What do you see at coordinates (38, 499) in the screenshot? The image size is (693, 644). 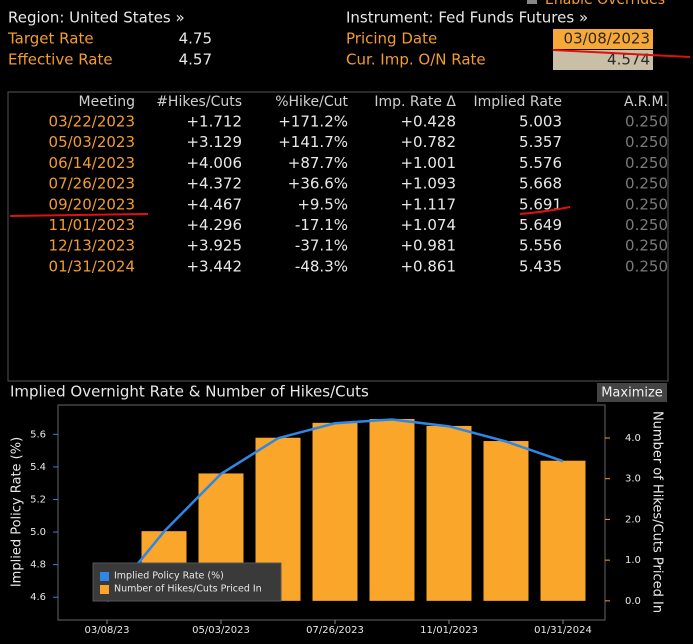 I see `y-tick-label: 5.2` at bounding box center [38, 499].